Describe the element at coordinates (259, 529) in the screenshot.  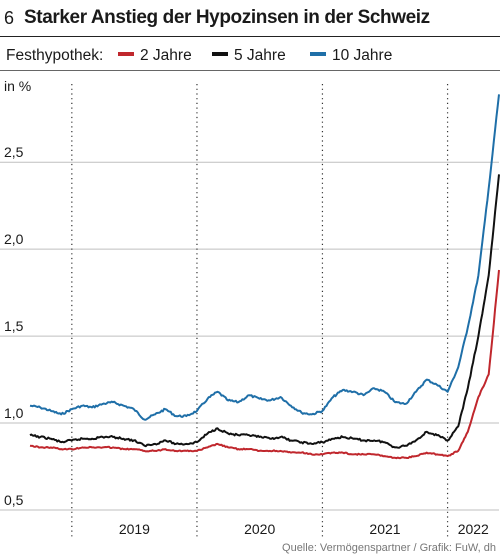
I see `x-tick-label: 2020` at that location.